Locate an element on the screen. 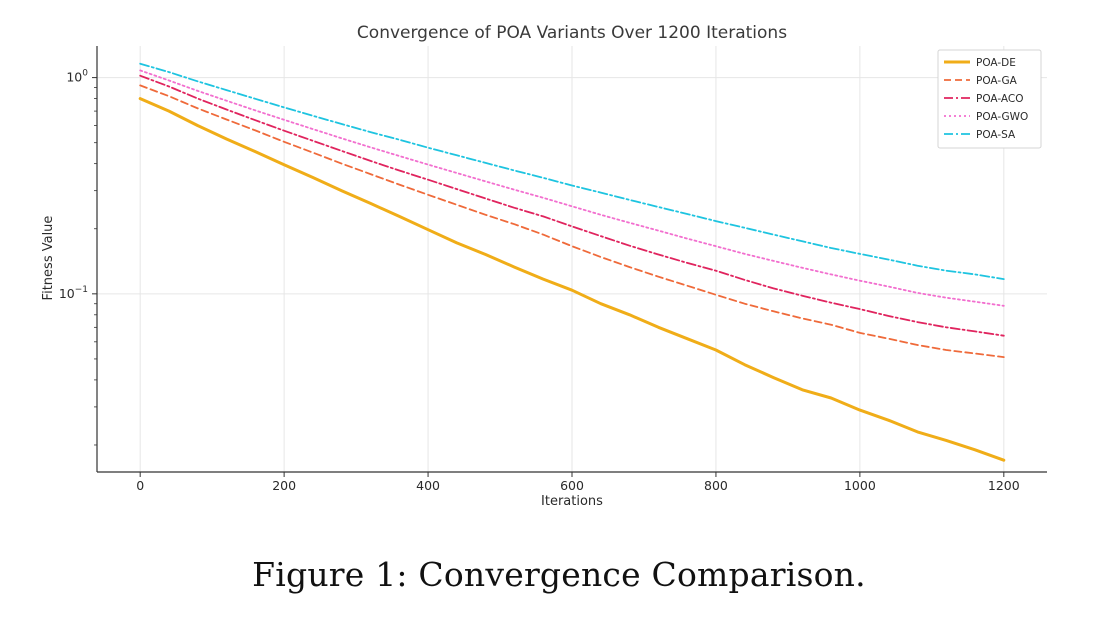  x-tick-label: 0 is located at coordinates (140, 485).